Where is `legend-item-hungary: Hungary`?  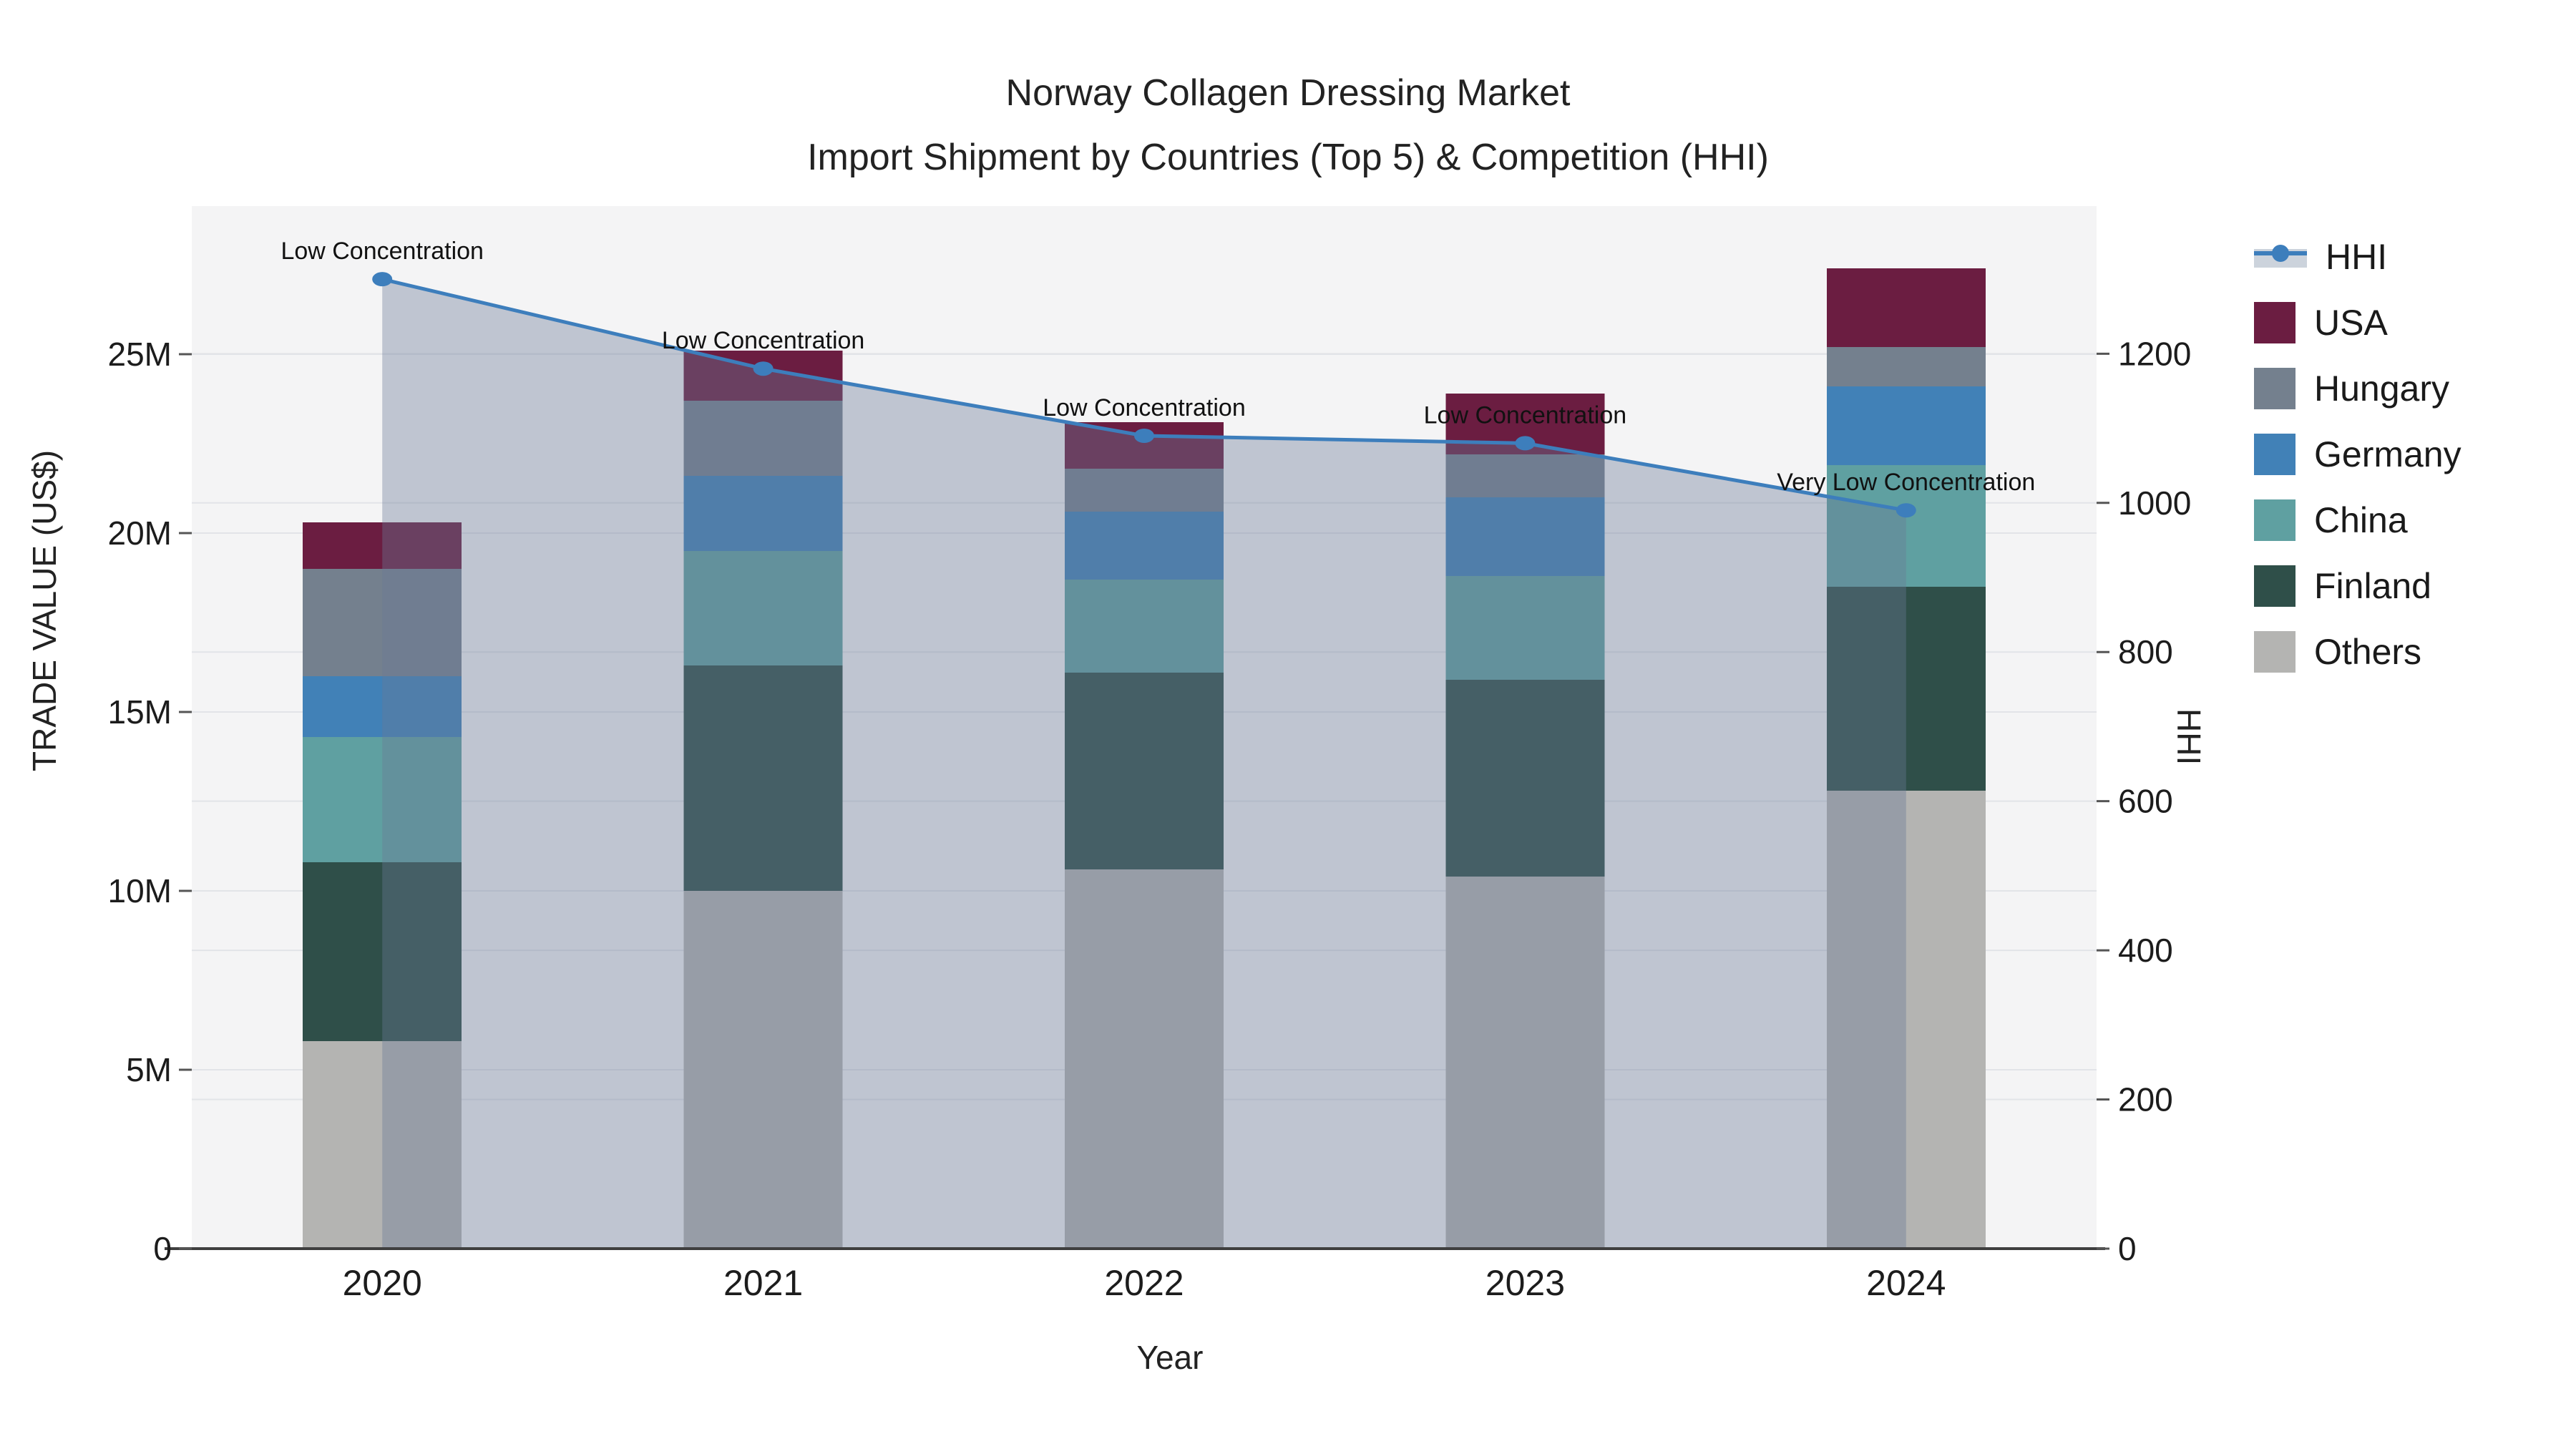 legend-item-hungary: Hungary is located at coordinates (2358, 389).